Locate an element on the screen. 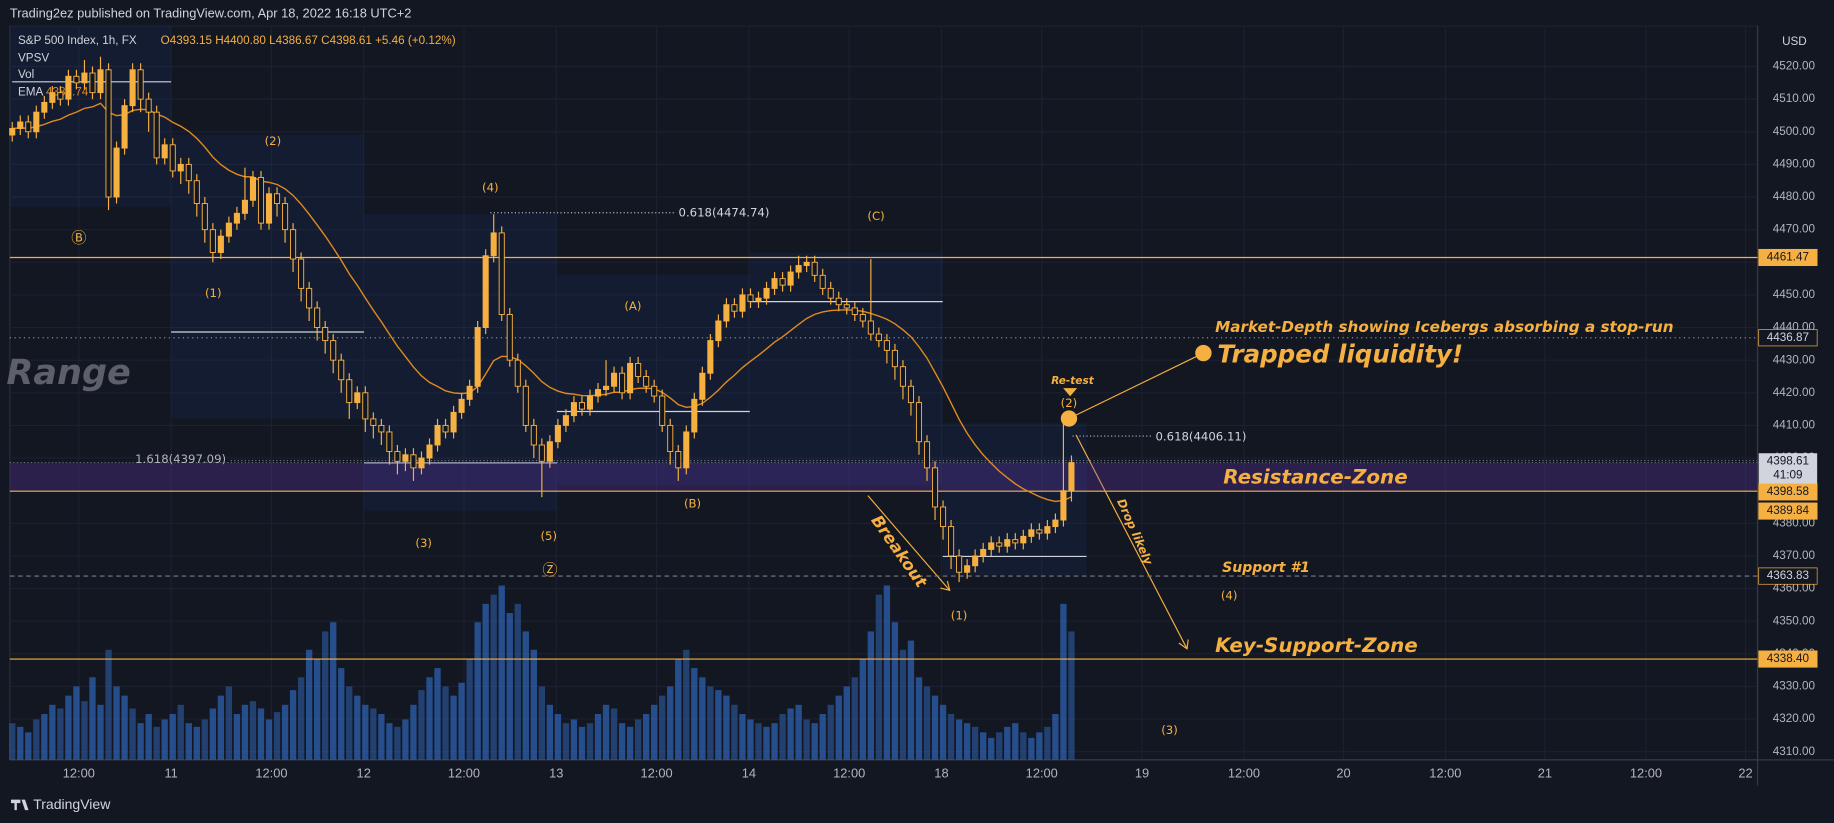  arrow-head is located at coordinates (945, 586).